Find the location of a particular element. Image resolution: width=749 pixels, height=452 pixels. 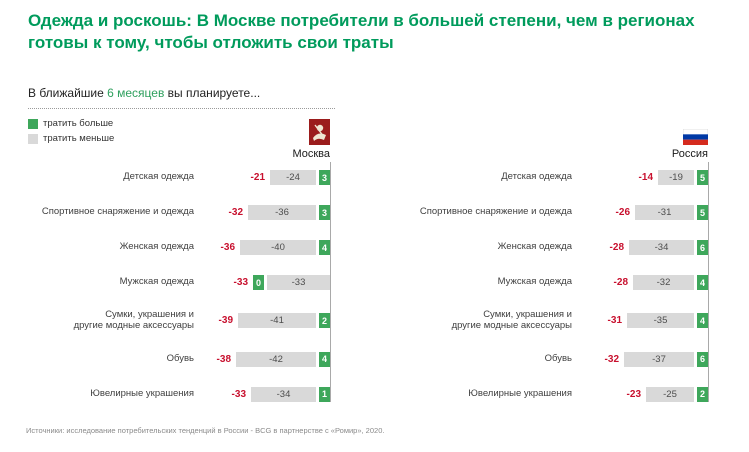

spend-less-bar: -31 is located at coordinates (664, 212).